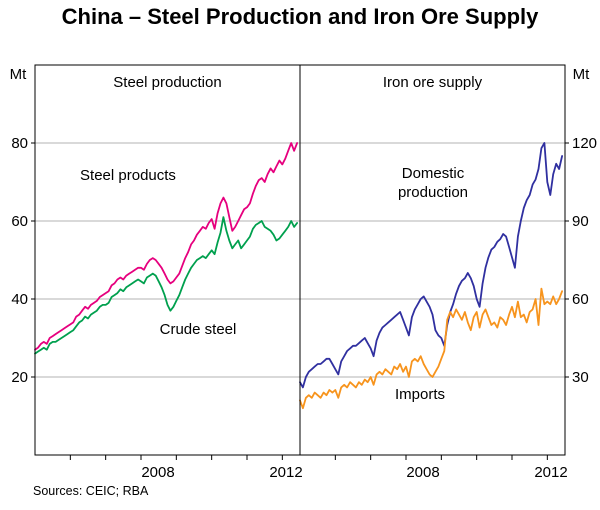 This screenshot has height=510, width=600. I want to click on x-tick-right-2008: 2008, so click(422, 472).